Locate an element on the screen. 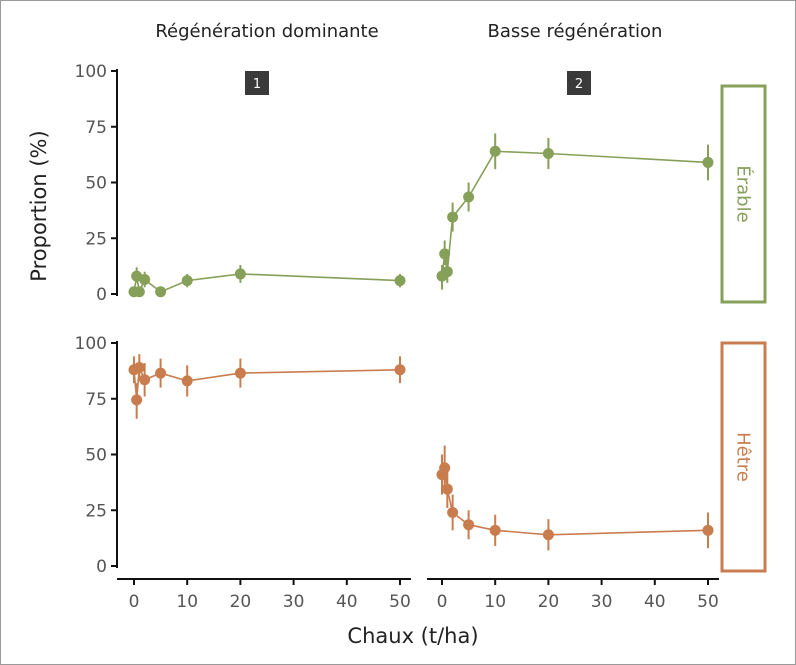  panel-tag-label-1: 1 is located at coordinates (257, 84).